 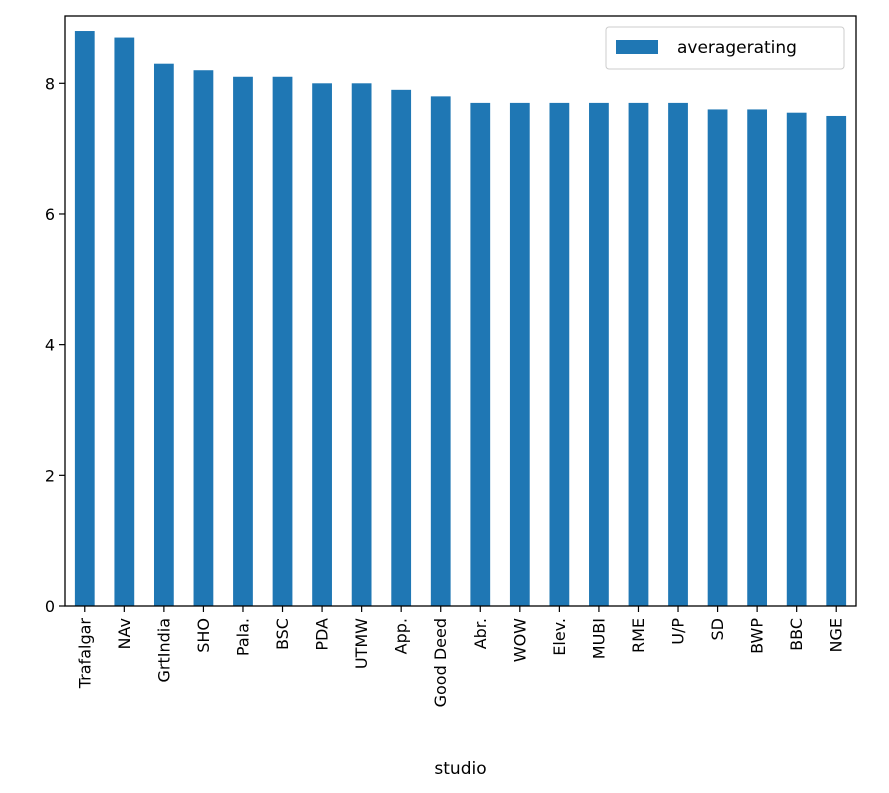 What do you see at coordinates (322, 634) in the screenshot?
I see `x-tick-label: PDA` at bounding box center [322, 634].